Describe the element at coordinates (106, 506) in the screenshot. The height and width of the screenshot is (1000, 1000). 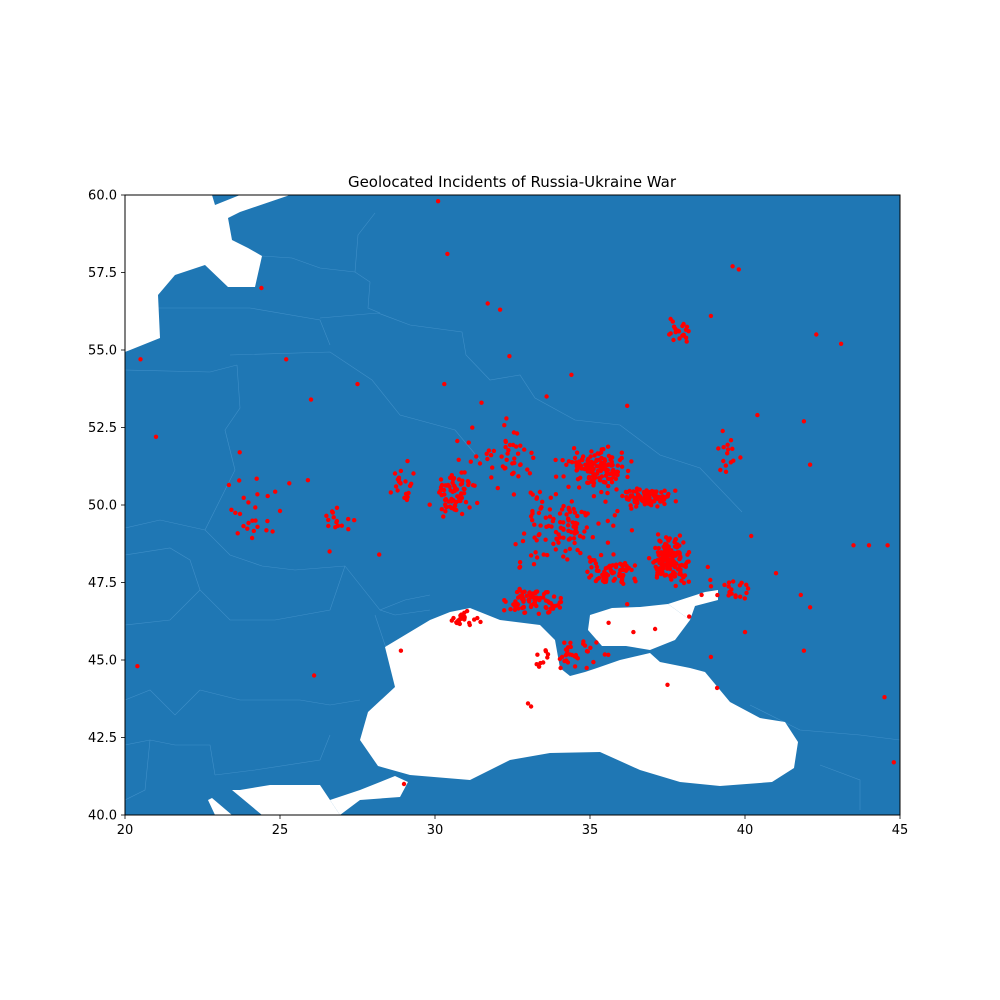
I see `y-axis: 40.0 42.5 45.0 47.5 50.0 52.5 55.0 57.5 60.0` at that location.